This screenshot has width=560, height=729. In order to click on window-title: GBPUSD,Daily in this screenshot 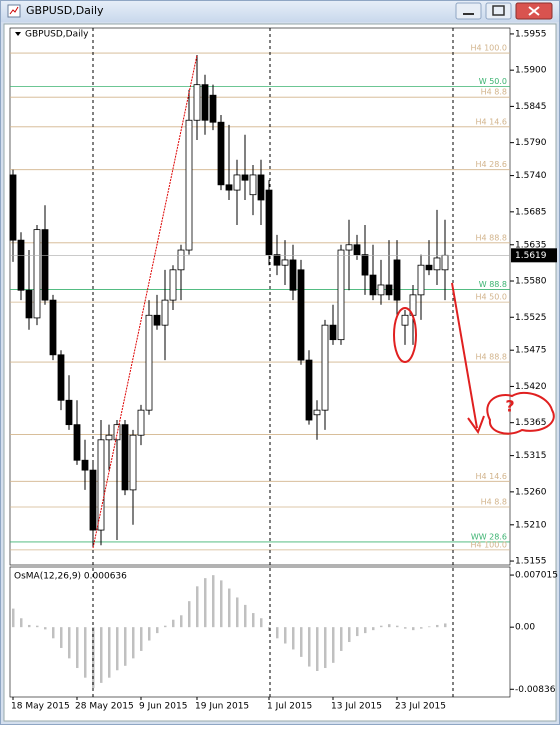, I will do `click(65, 10)`.